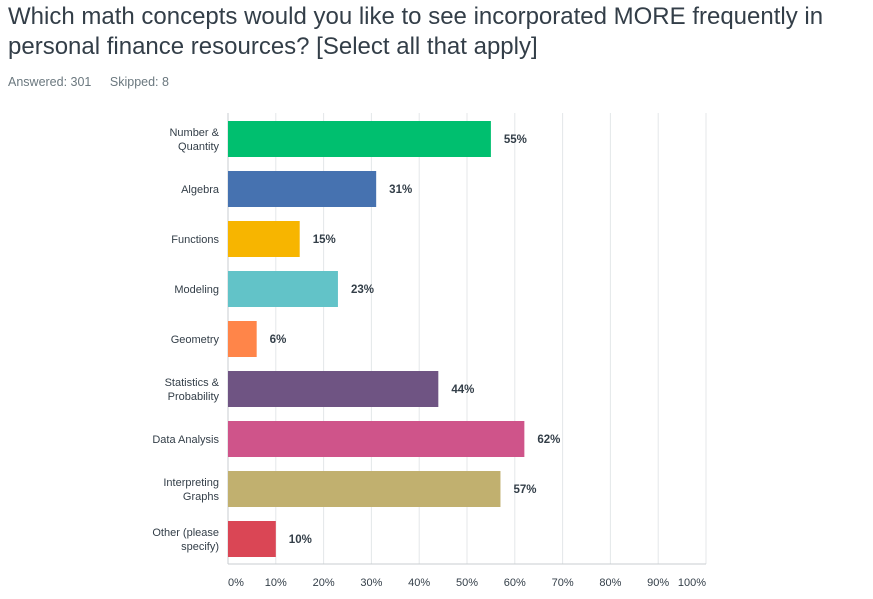 This screenshot has width=873, height=599. I want to click on response-stats: Answered: 301 Skipped: 8, so click(96, 82).